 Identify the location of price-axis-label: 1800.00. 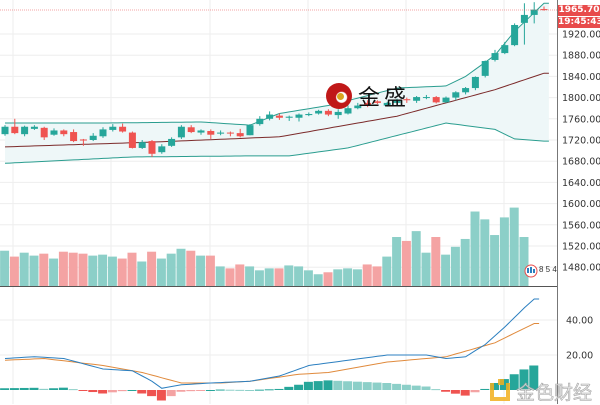
(581, 98).